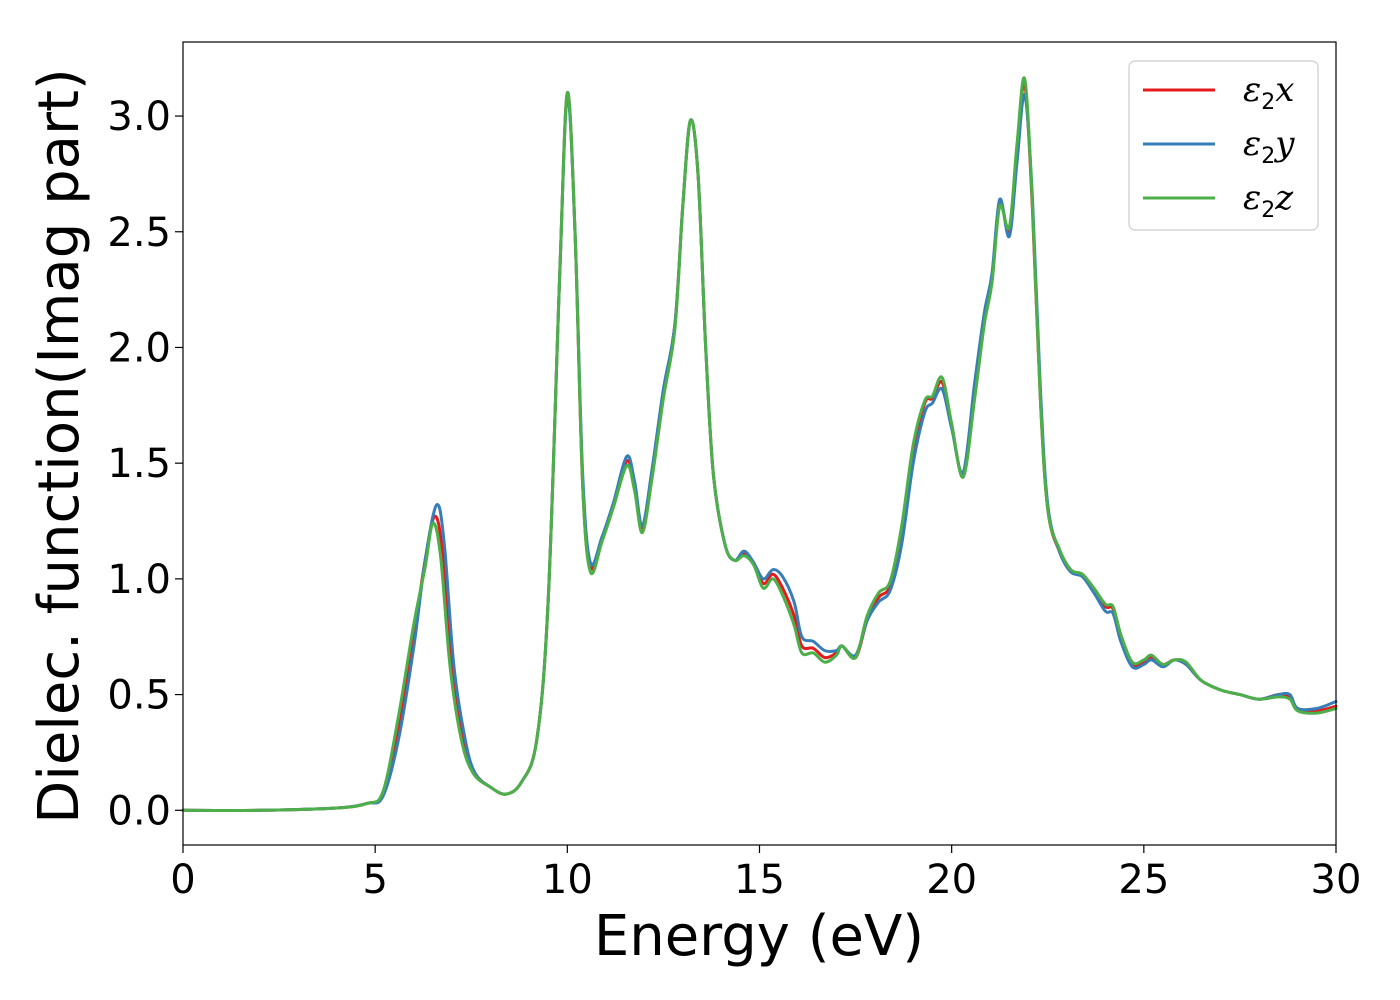 This screenshot has width=1400, height=1000. What do you see at coordinates (139, 233) in the screenshot?
I see `y-tick-label: 2.5` at bounding box center [139, 233].